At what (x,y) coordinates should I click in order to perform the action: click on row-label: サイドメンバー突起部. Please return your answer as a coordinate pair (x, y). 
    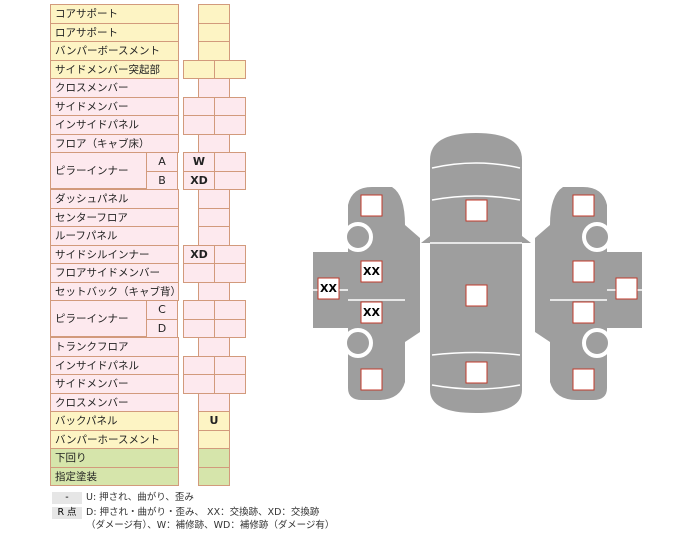
    Looking at the image, I should click on (114, 69).